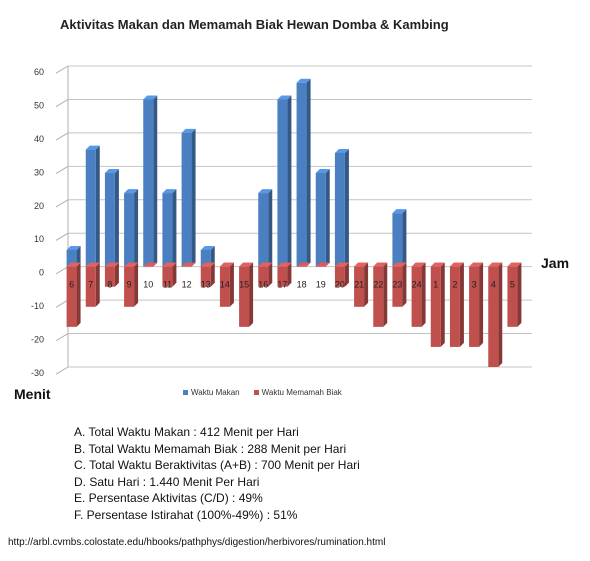 The image size is (590, 561). Describe the element at coordinates (512, 285) in the screenshot. I see `x-tick-label: 5` at that location.